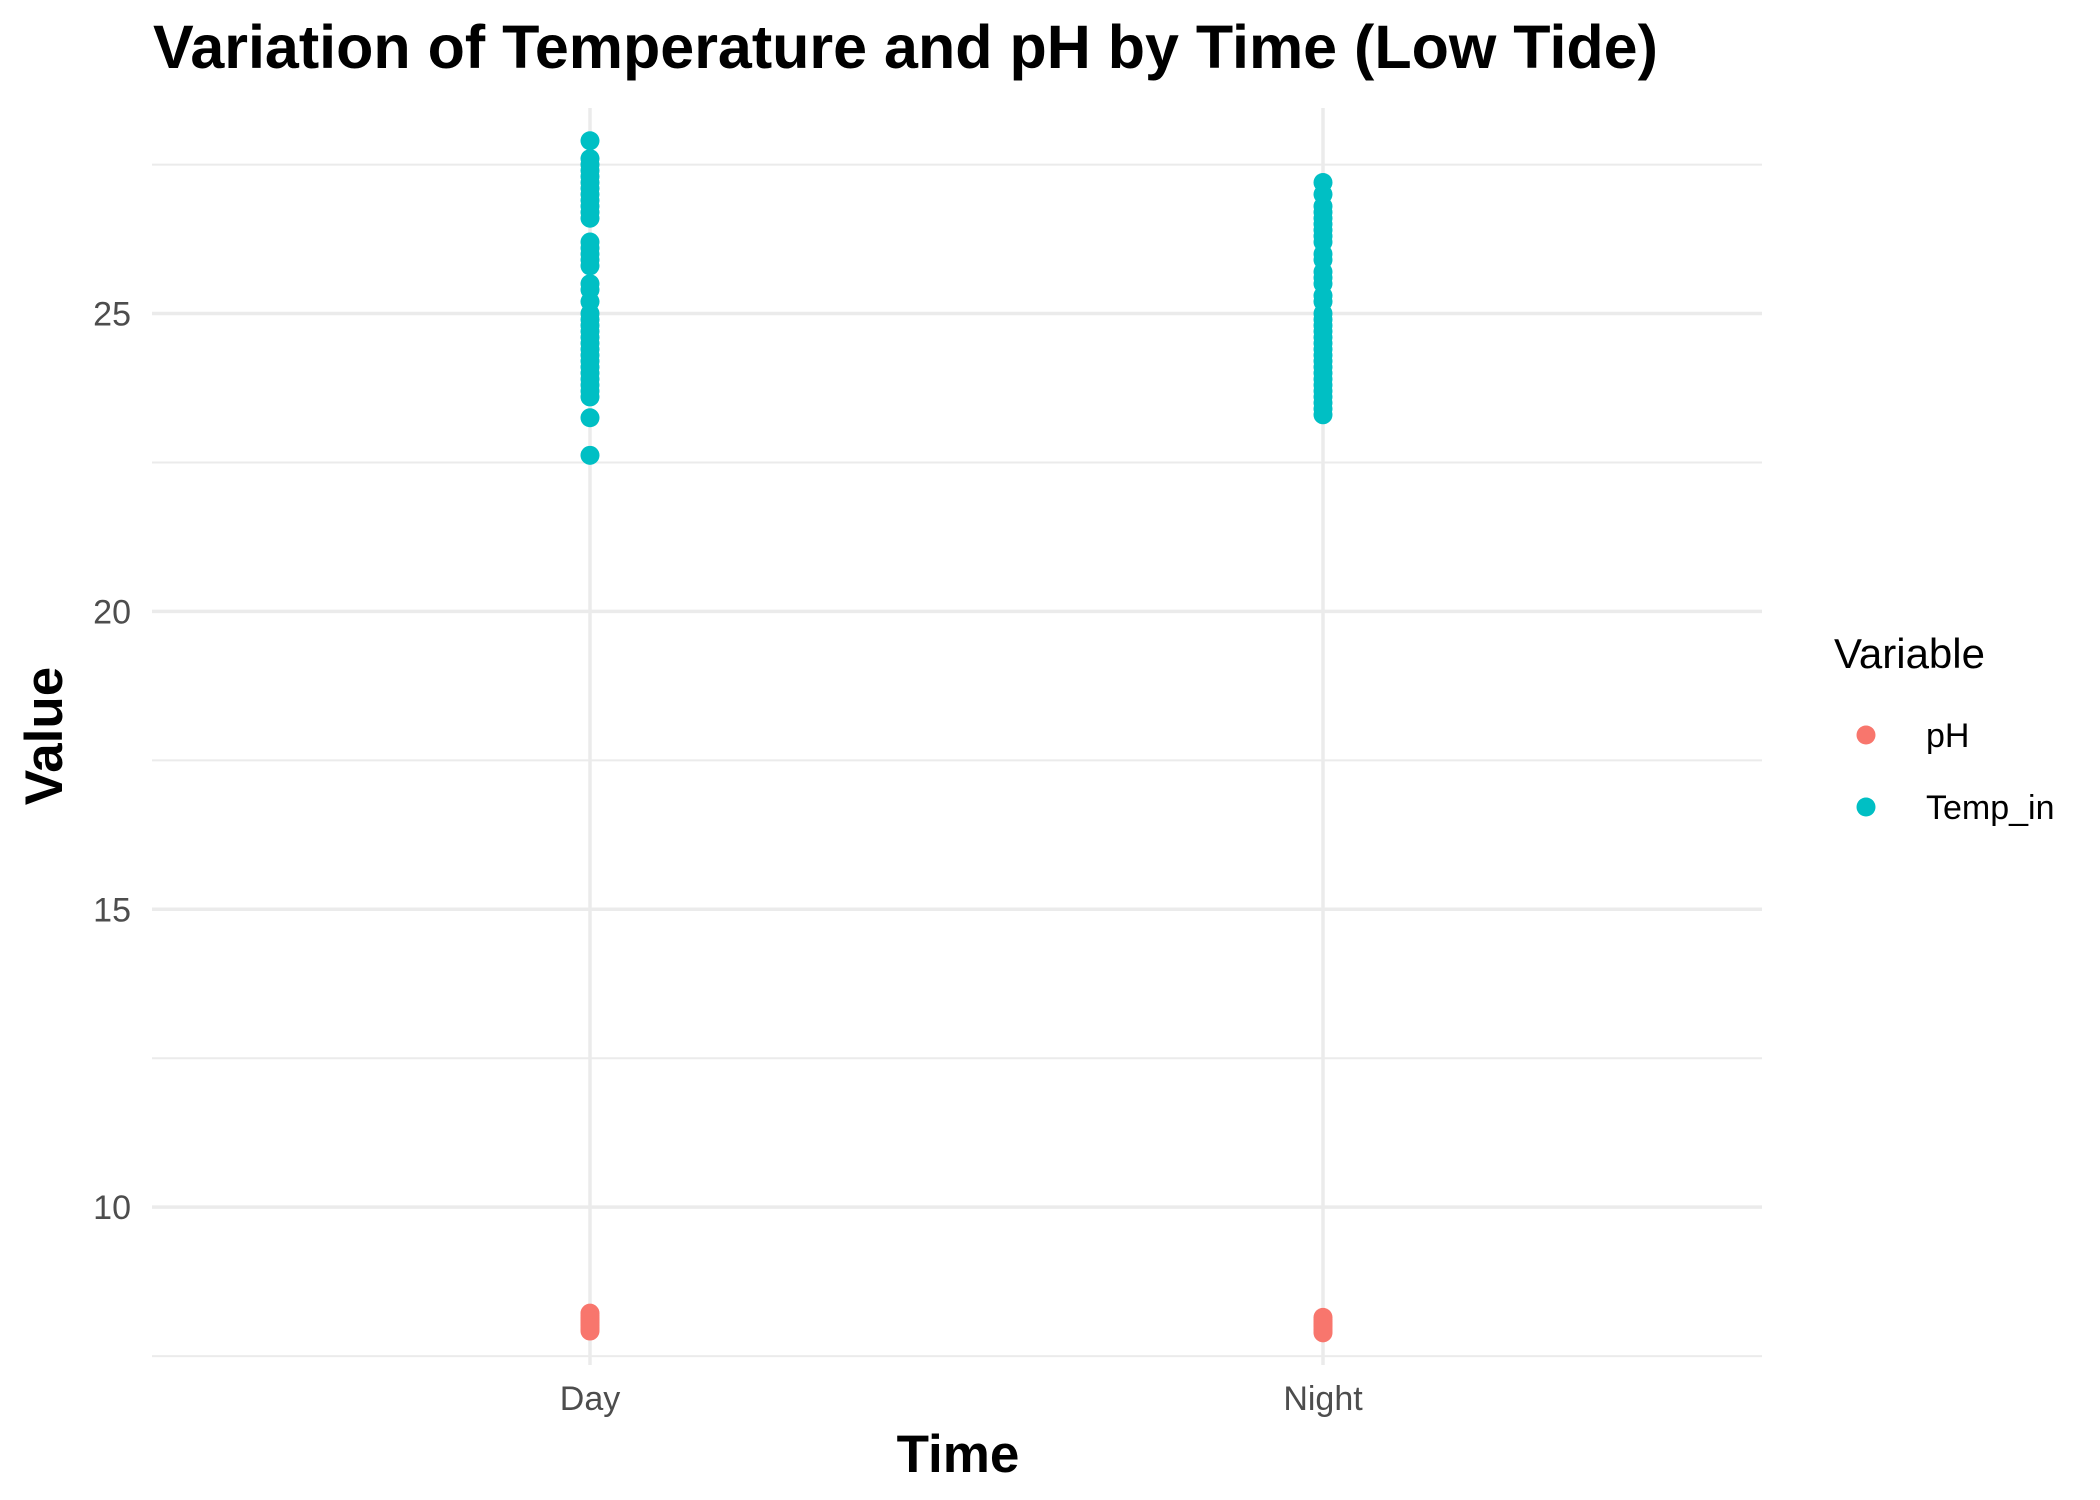 The width and height of the screenshot is (2100, 1500). I want to click on legend-items: pH Temp_in, so click(1955, 772).